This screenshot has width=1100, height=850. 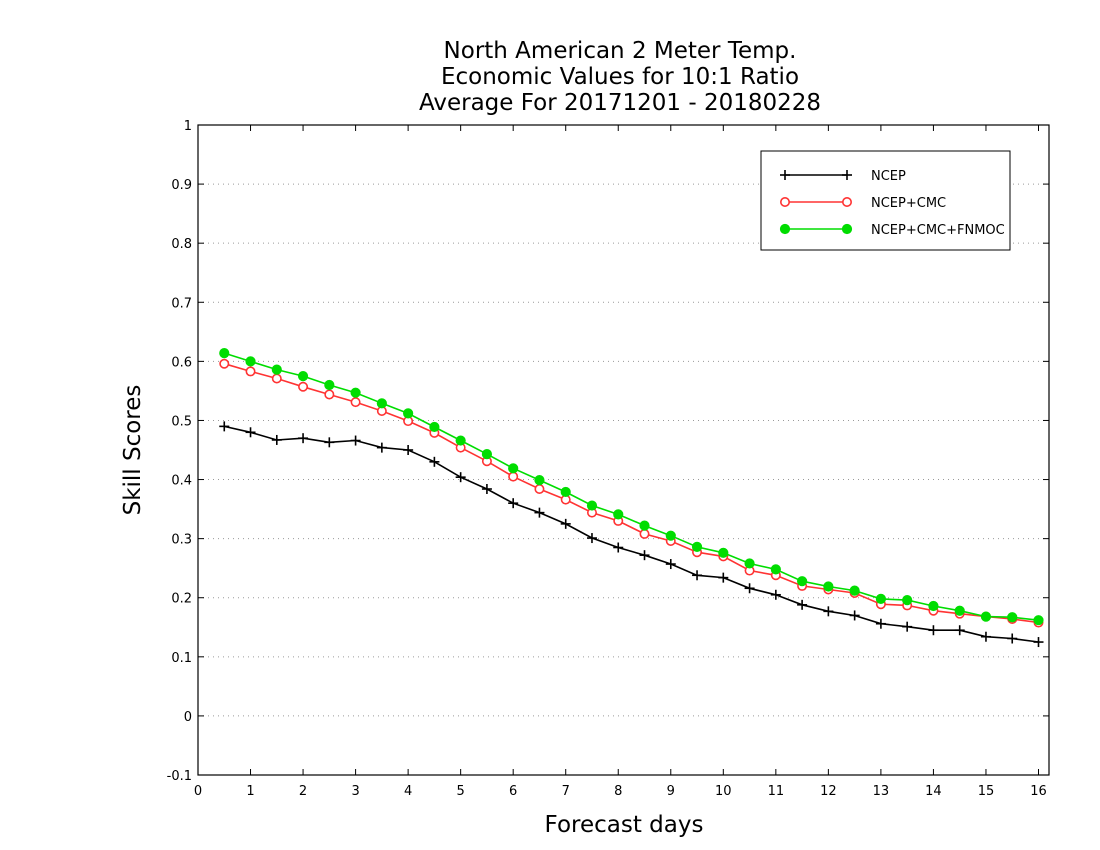 What do you see at coordinates (618, 791) in the screenshot?
I see `x-tick-label: 8` at bounding box center [618, 791].